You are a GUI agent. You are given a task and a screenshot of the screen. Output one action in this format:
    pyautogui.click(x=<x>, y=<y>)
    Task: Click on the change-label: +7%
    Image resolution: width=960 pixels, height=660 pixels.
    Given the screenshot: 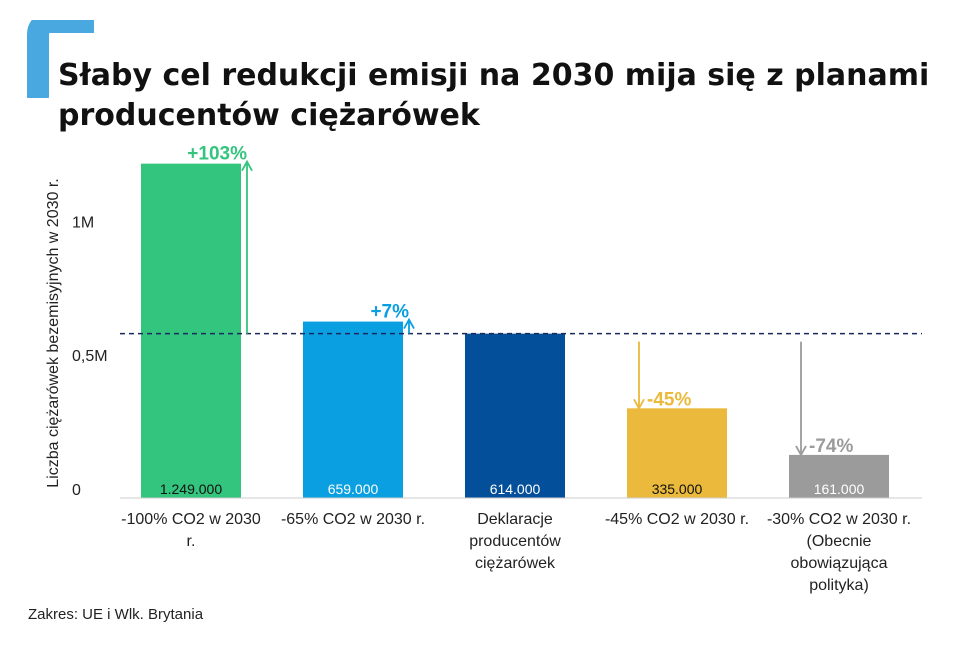 What is the action you would take?
    pyautogui.click(x=389, y=312)
    